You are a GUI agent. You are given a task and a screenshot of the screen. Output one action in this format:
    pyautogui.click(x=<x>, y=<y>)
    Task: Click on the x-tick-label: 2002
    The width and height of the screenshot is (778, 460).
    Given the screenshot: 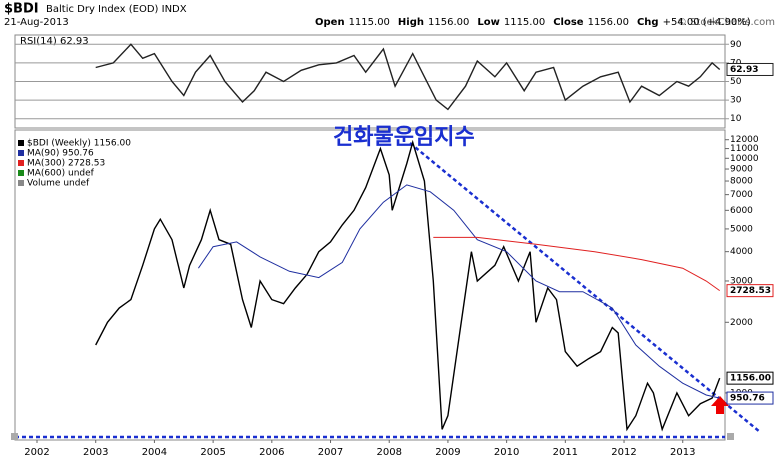 What is the action you would take?
    pyautogui.click(x=36, y=452)
    